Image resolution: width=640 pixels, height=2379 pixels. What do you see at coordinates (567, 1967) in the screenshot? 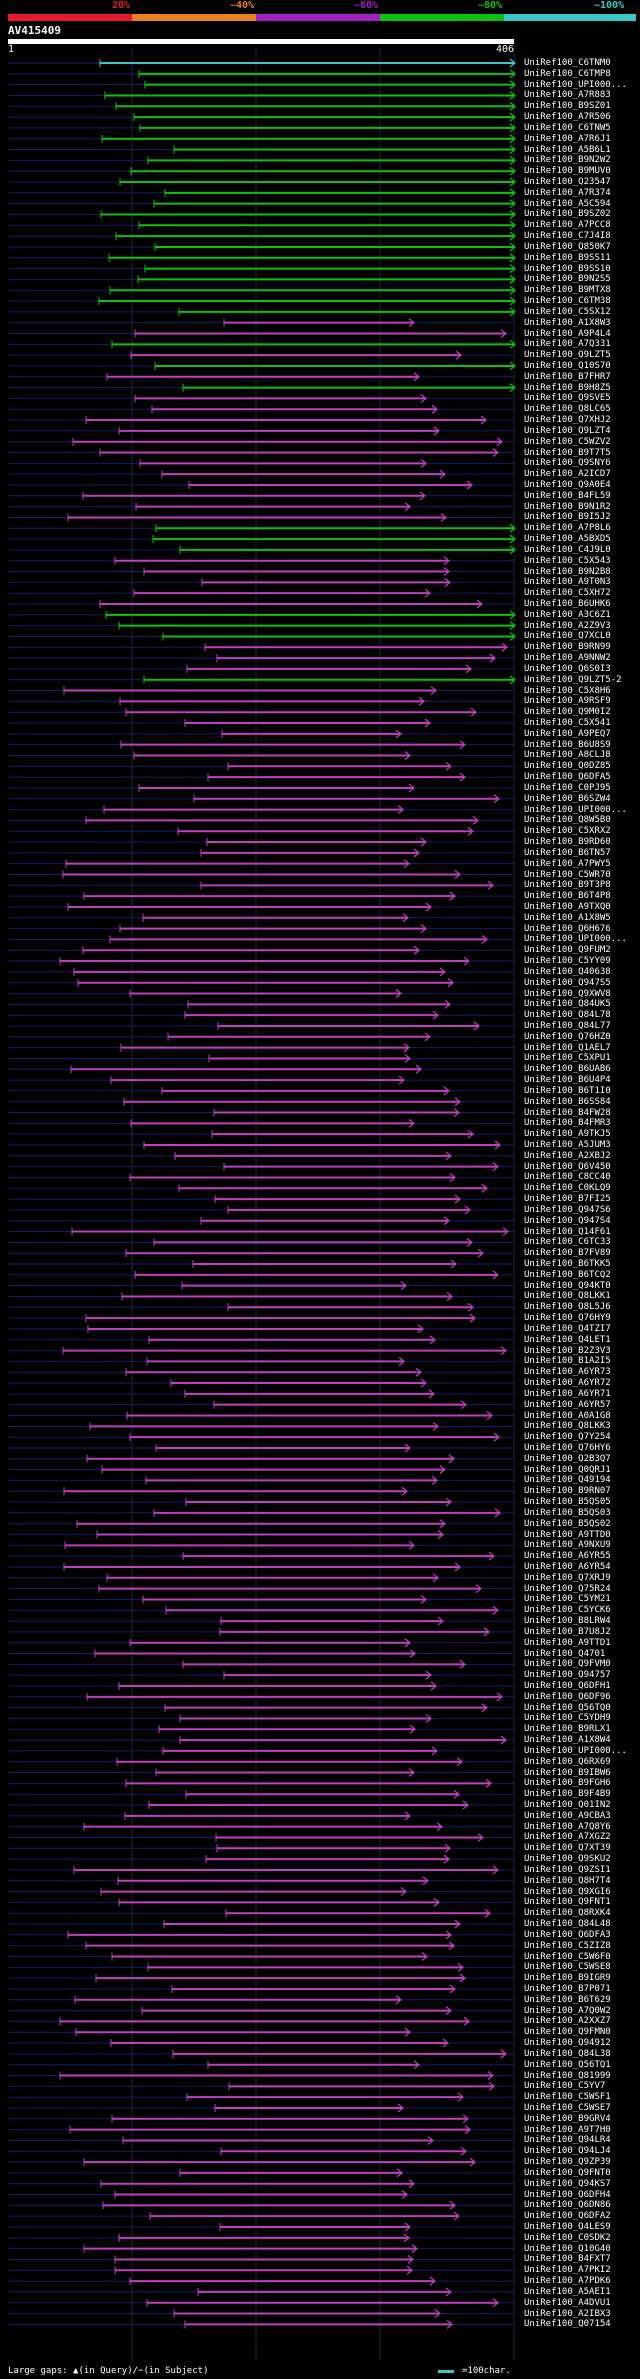
I see `hit-label: UniRef100_C5WSE8` at bounding box center [567, 1967].